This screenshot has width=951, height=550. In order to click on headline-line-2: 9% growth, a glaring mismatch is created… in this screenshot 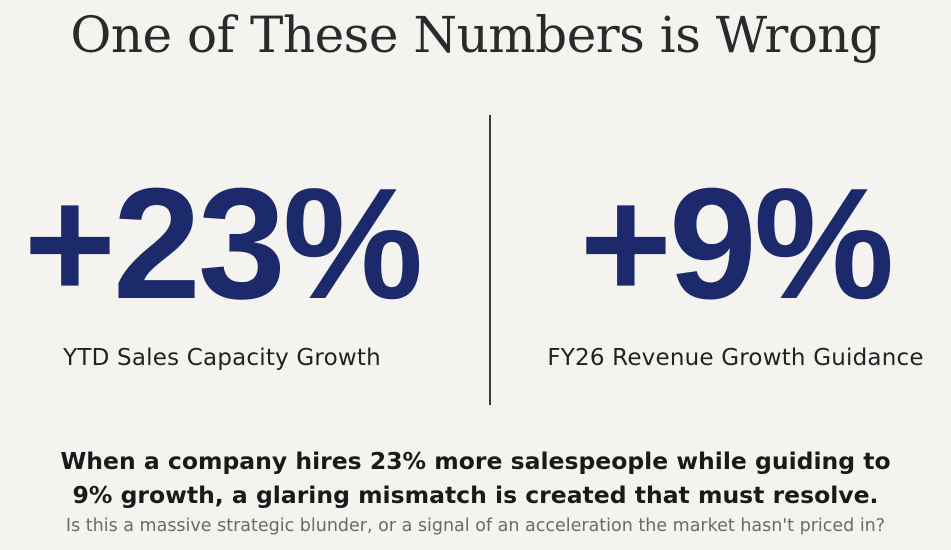, I will do `click(475, 495)`.